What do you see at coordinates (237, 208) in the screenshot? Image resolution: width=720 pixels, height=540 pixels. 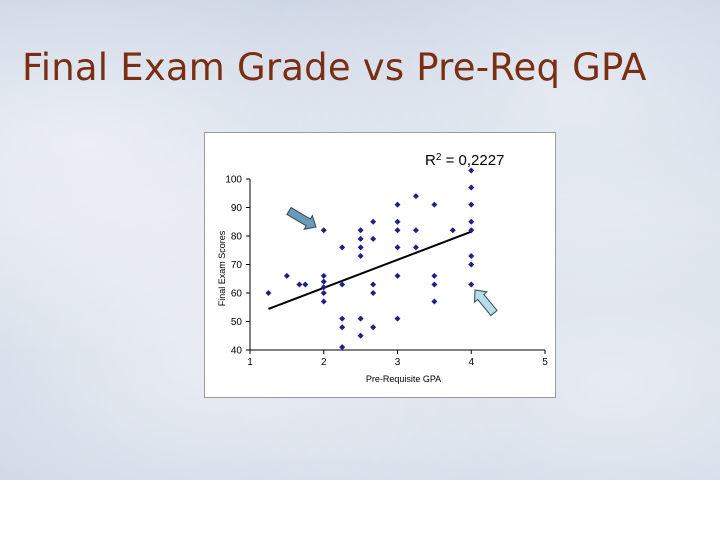 I see `y-tick-label: 90` at bounding box center [237, 208].